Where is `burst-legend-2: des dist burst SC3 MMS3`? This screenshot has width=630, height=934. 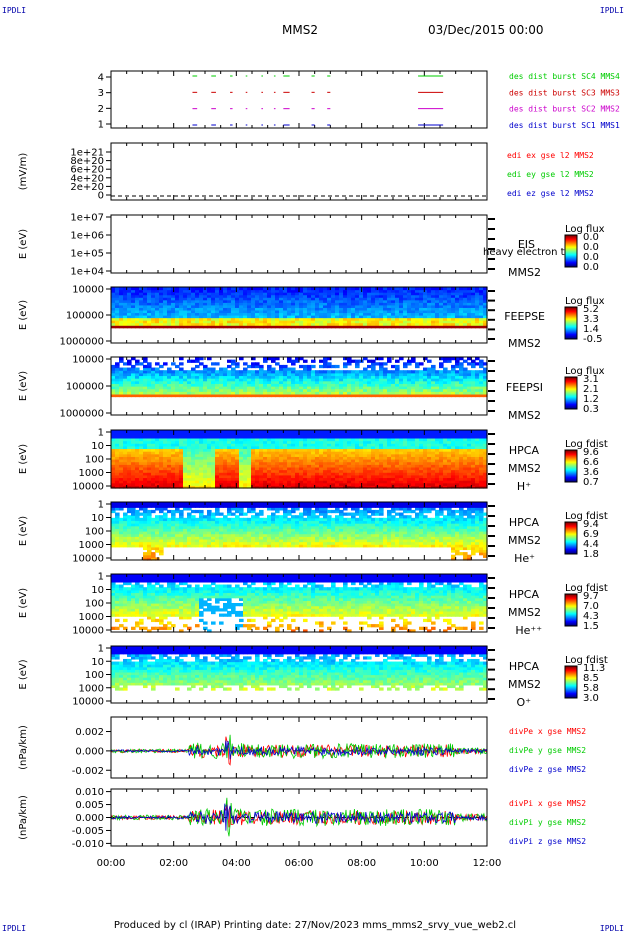
burst-legend-2: des dist burst SC3 MMS3 is located at coordinates (564, 92).